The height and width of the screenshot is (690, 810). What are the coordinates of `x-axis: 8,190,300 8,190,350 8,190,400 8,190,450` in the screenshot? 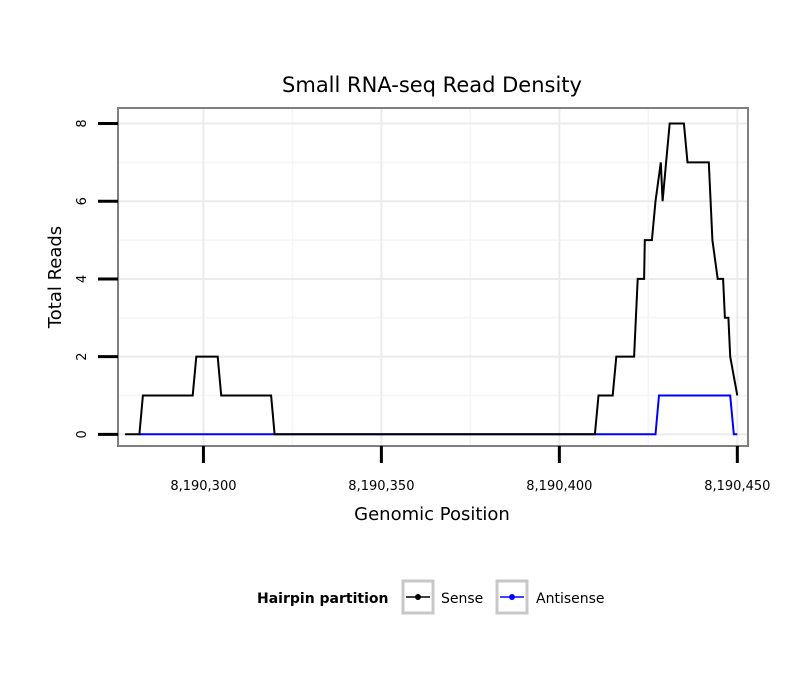 It's located at (470, 470).